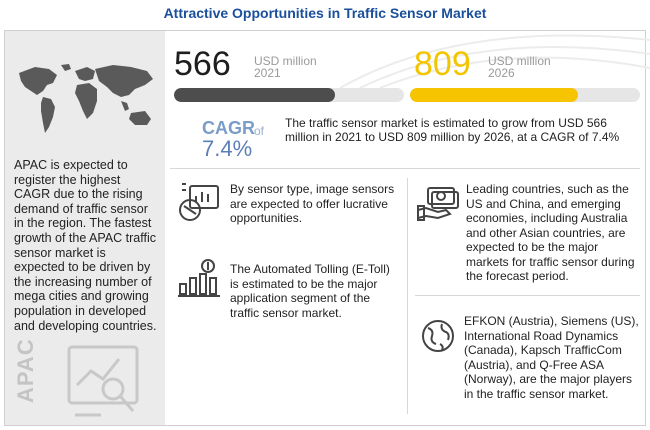  Describe the element at coordinates (103, 381) in the screenshot. I see `analytics-chart-icon` at that location.